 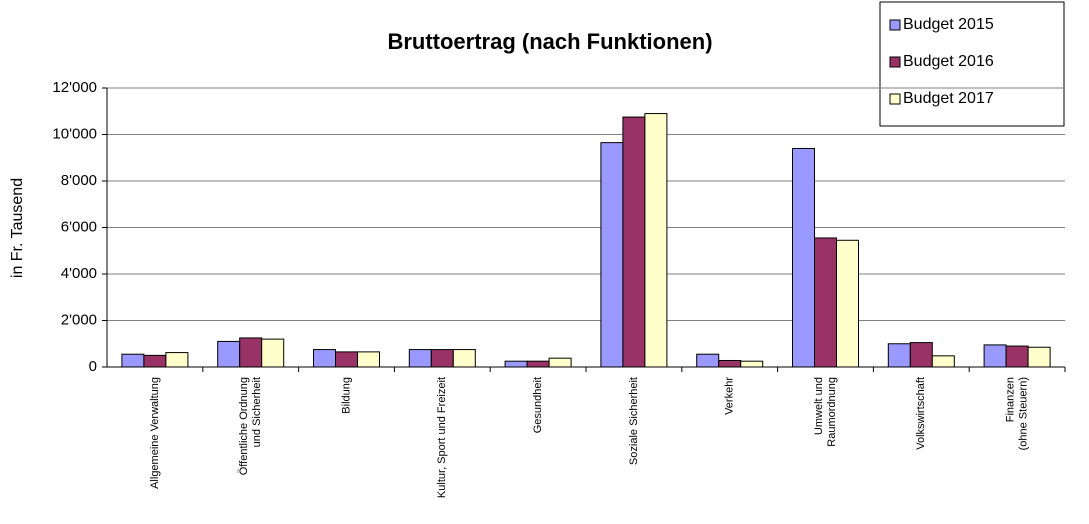 I want to click on x-tick-label: (ohne Steuern), so click(x=1024, y=413).